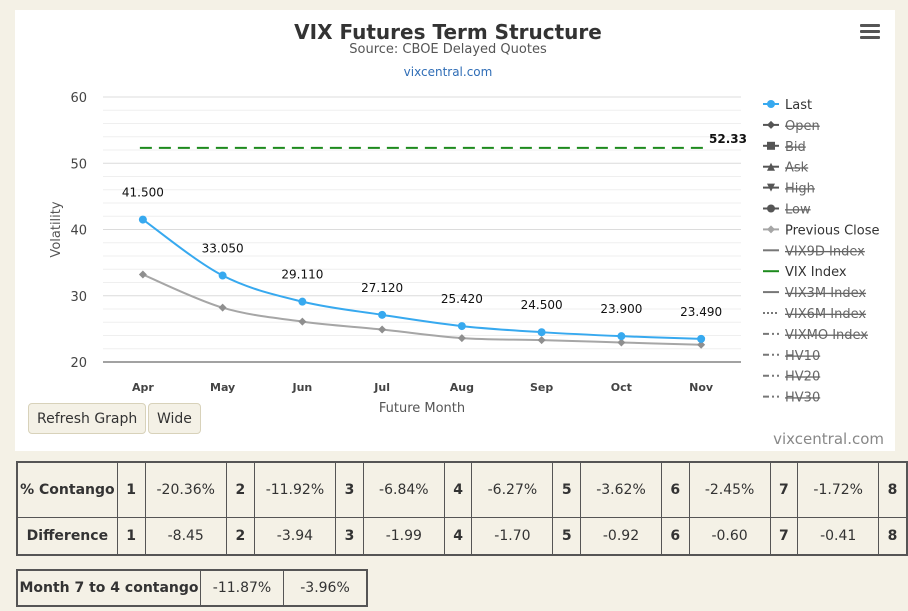  Describe the element at coordinates (798, 105) in the screenshot. I see `legend-label: Last` at that location.